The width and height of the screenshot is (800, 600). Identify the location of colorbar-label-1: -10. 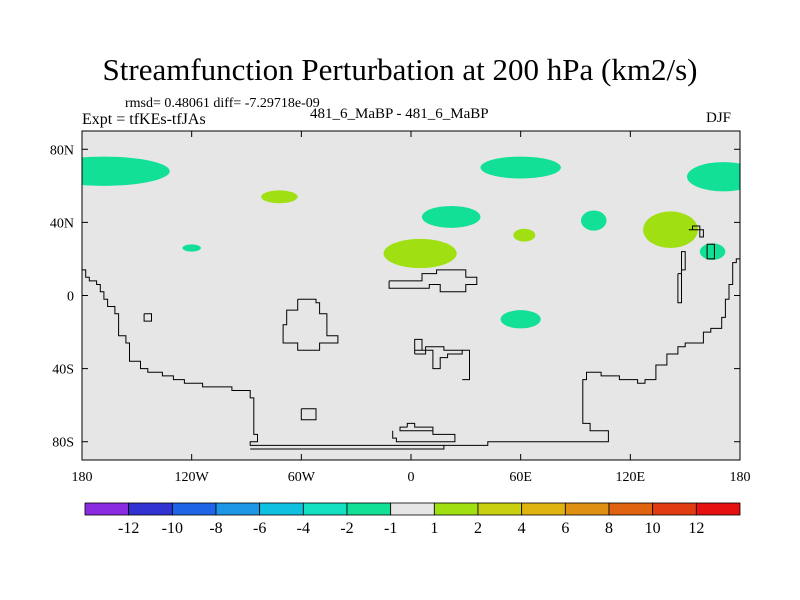
(172, 528).